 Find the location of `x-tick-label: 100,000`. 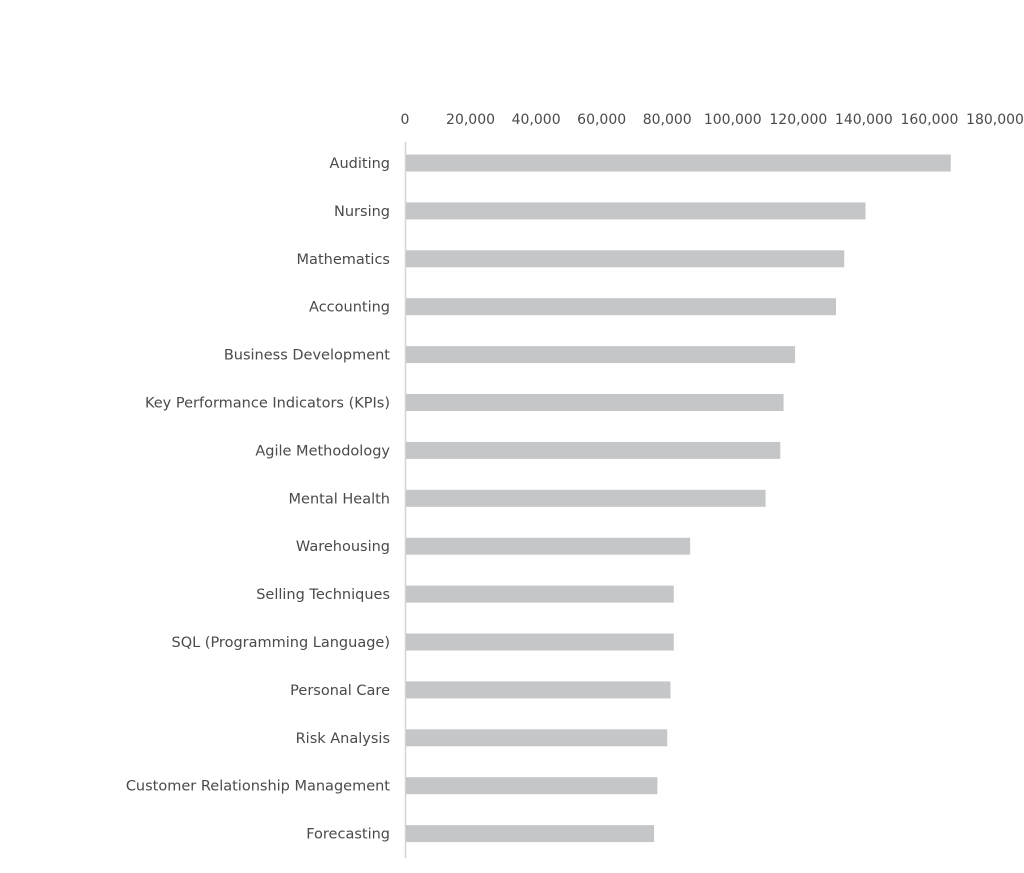

x-tick-label: 100,000 is located at coordinates (733, 120).